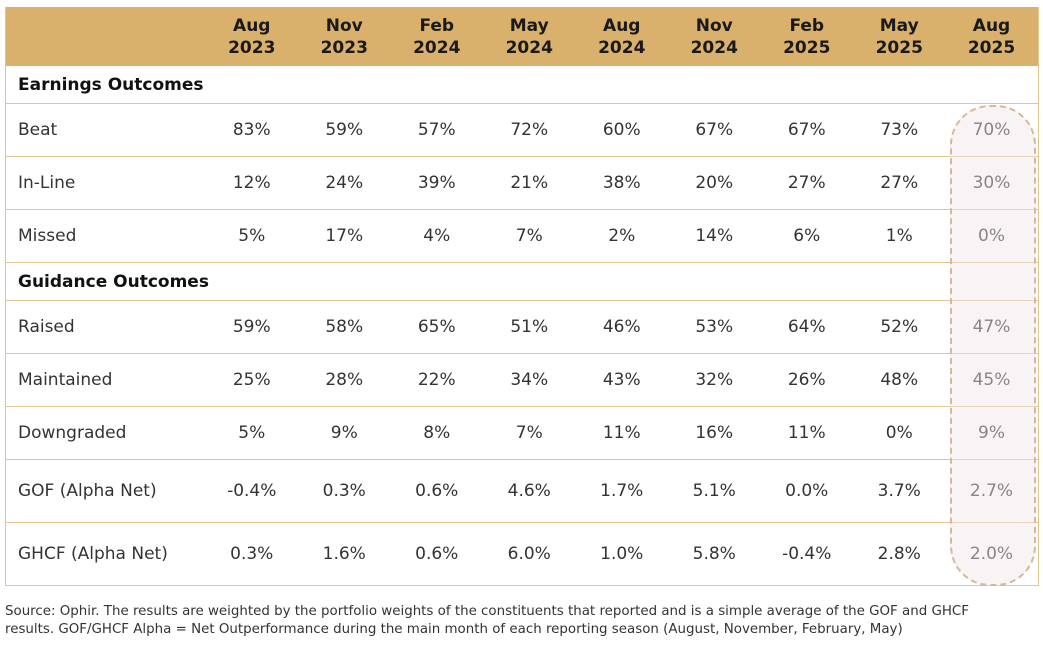 Image resolution: width=1043 pixels, height=651 pixels. What do you see at coordinates (105, 433) in the screenshot?
I see `row-label: Downgraded` at bounding box center [105, 433].